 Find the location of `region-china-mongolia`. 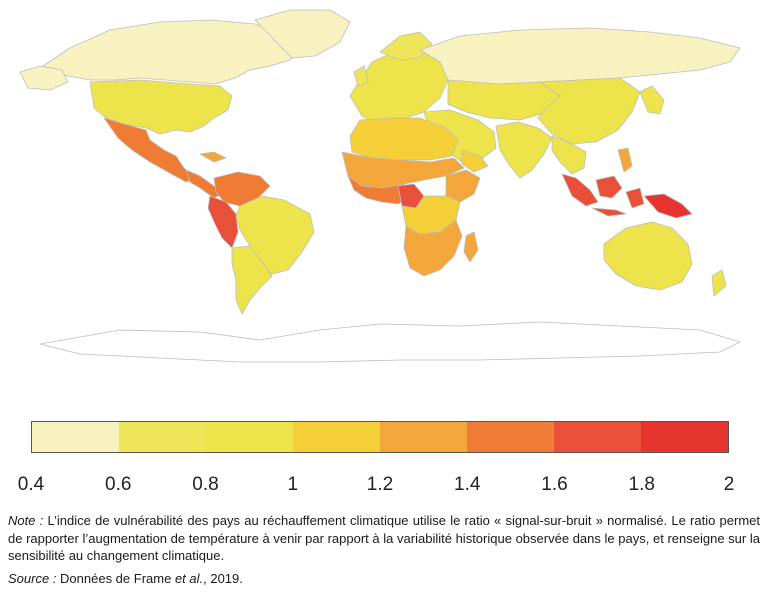

region-china-mongolia is located at coordinates (589, 111).